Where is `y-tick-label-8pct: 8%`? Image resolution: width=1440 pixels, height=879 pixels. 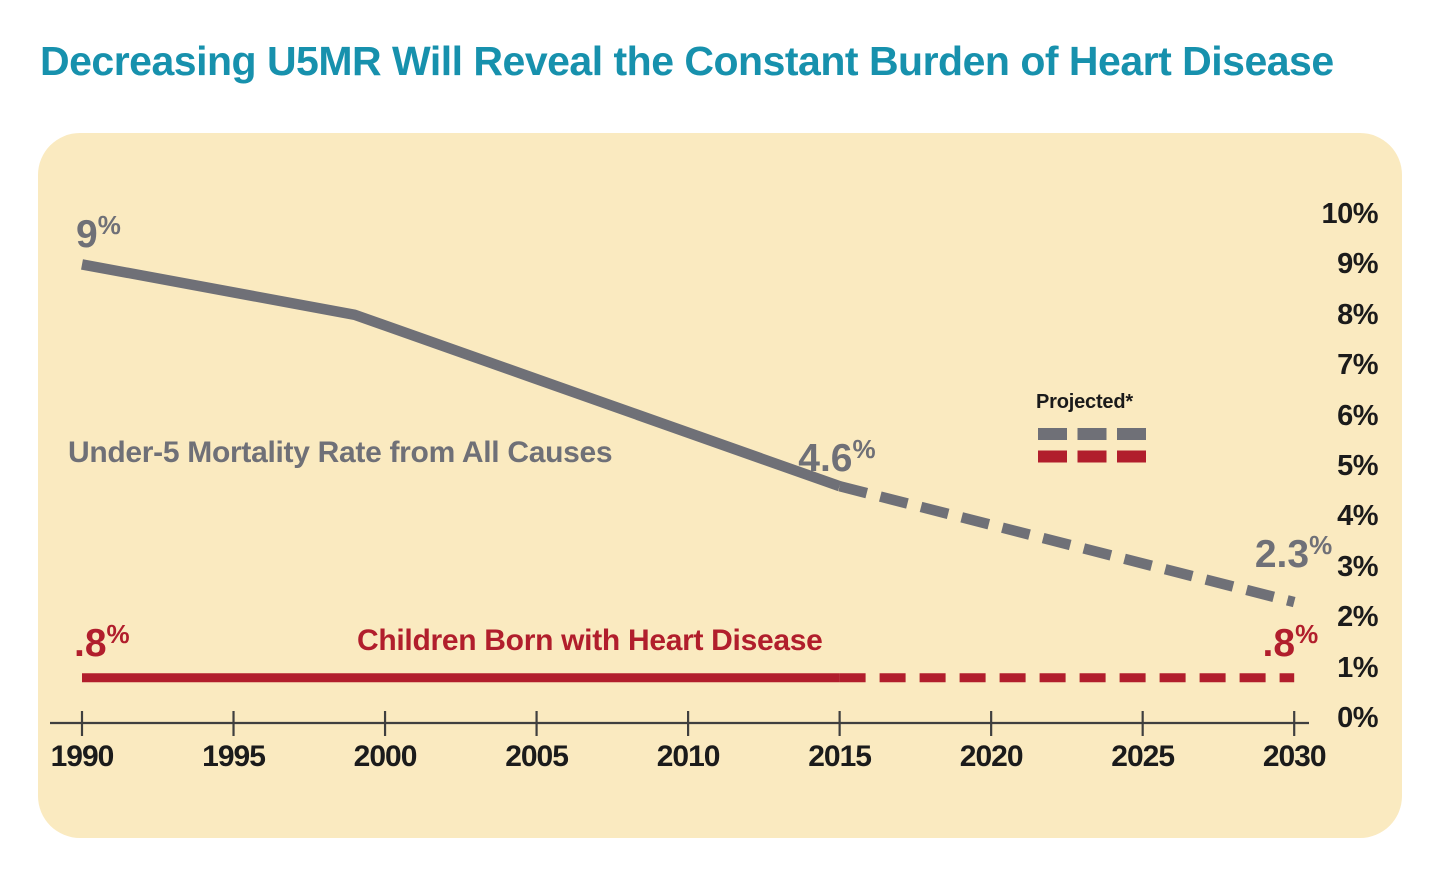 y-tick-label-8pct: 8% is located at coordinates (1357, 314).